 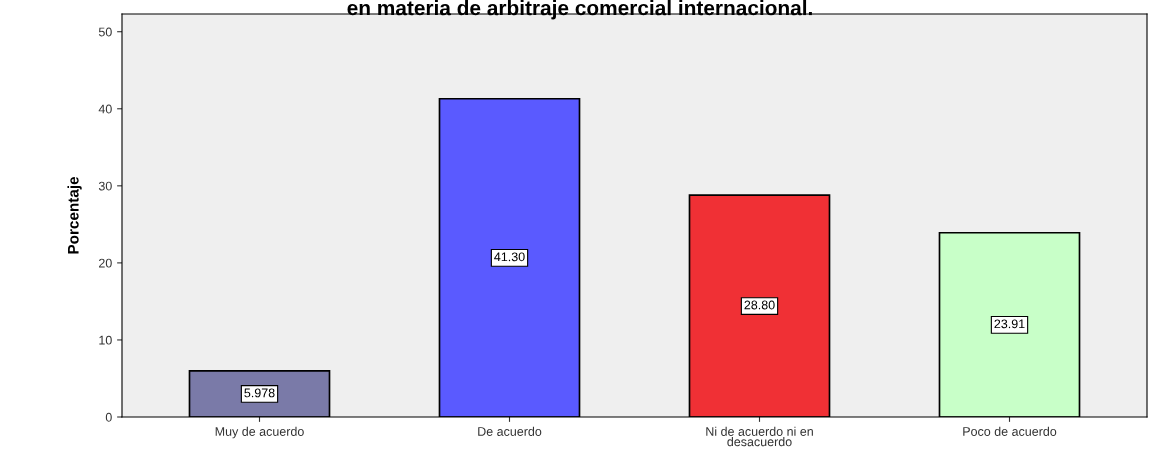 What do you see at coordinates (259, 393) in the screenshot?
I see `data-label: 5.978` at bounding box center [259, 393].